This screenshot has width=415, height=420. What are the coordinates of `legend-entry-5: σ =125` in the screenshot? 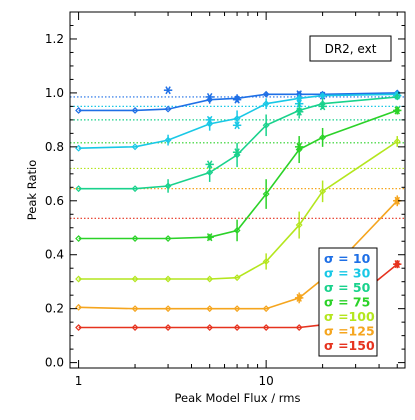 It's located at (349, 331).